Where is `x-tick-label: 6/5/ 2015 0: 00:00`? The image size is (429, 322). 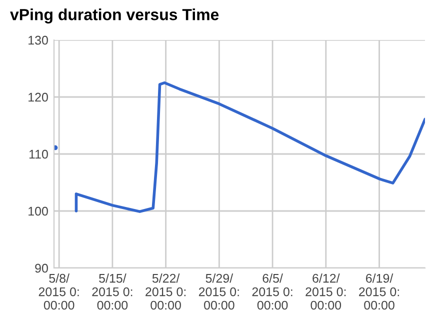 x-tick-label: 6/5/ 2015 0: 00:00 is located at coordinates (272, 292).